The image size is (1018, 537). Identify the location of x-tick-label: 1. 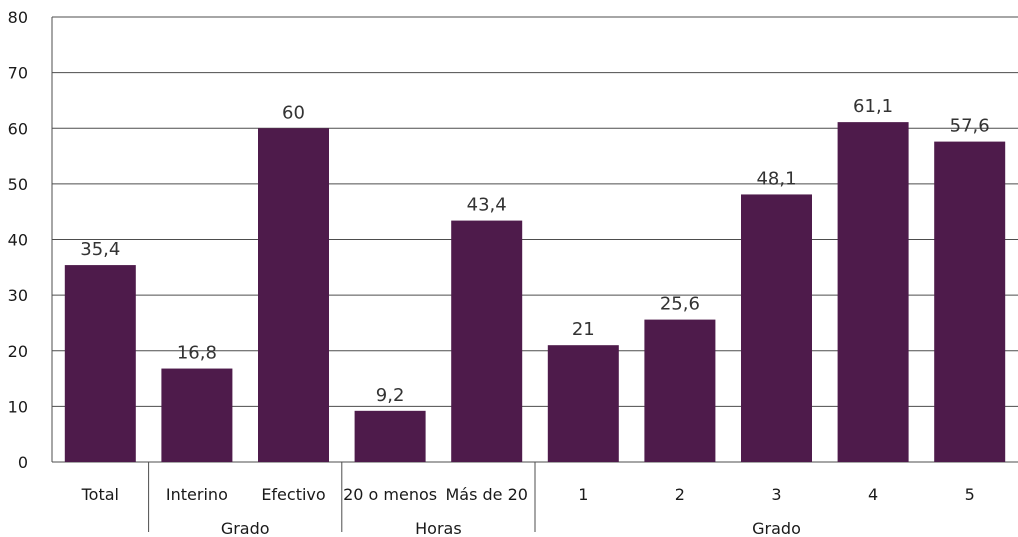
(583, 494).